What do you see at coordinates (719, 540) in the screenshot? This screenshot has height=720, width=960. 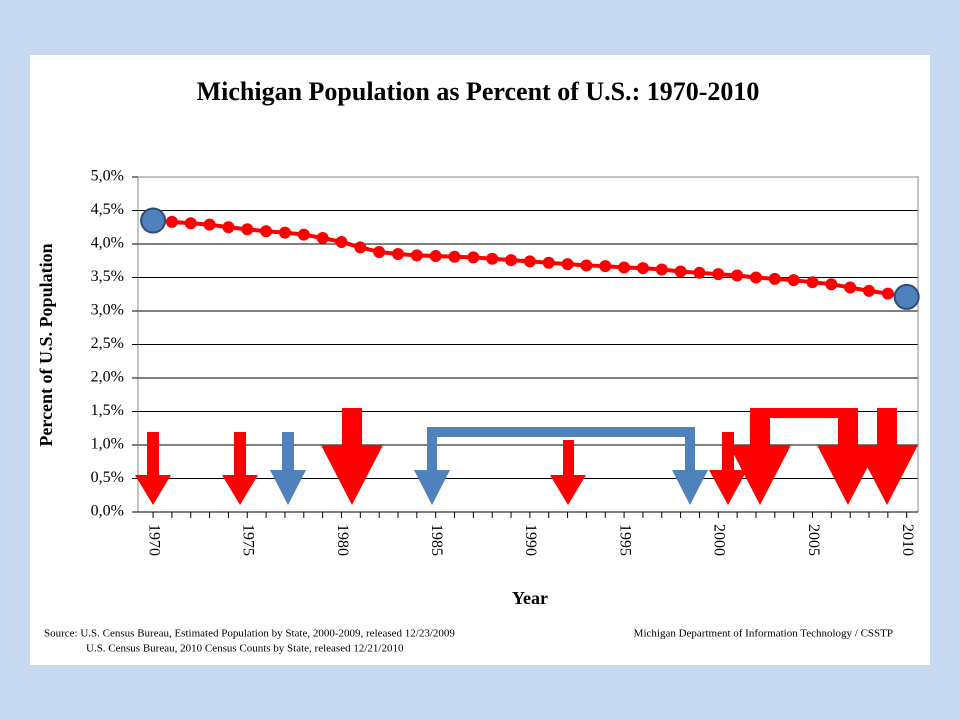 I see `x-tick-label: 2000` at bounding box center [719, 540].